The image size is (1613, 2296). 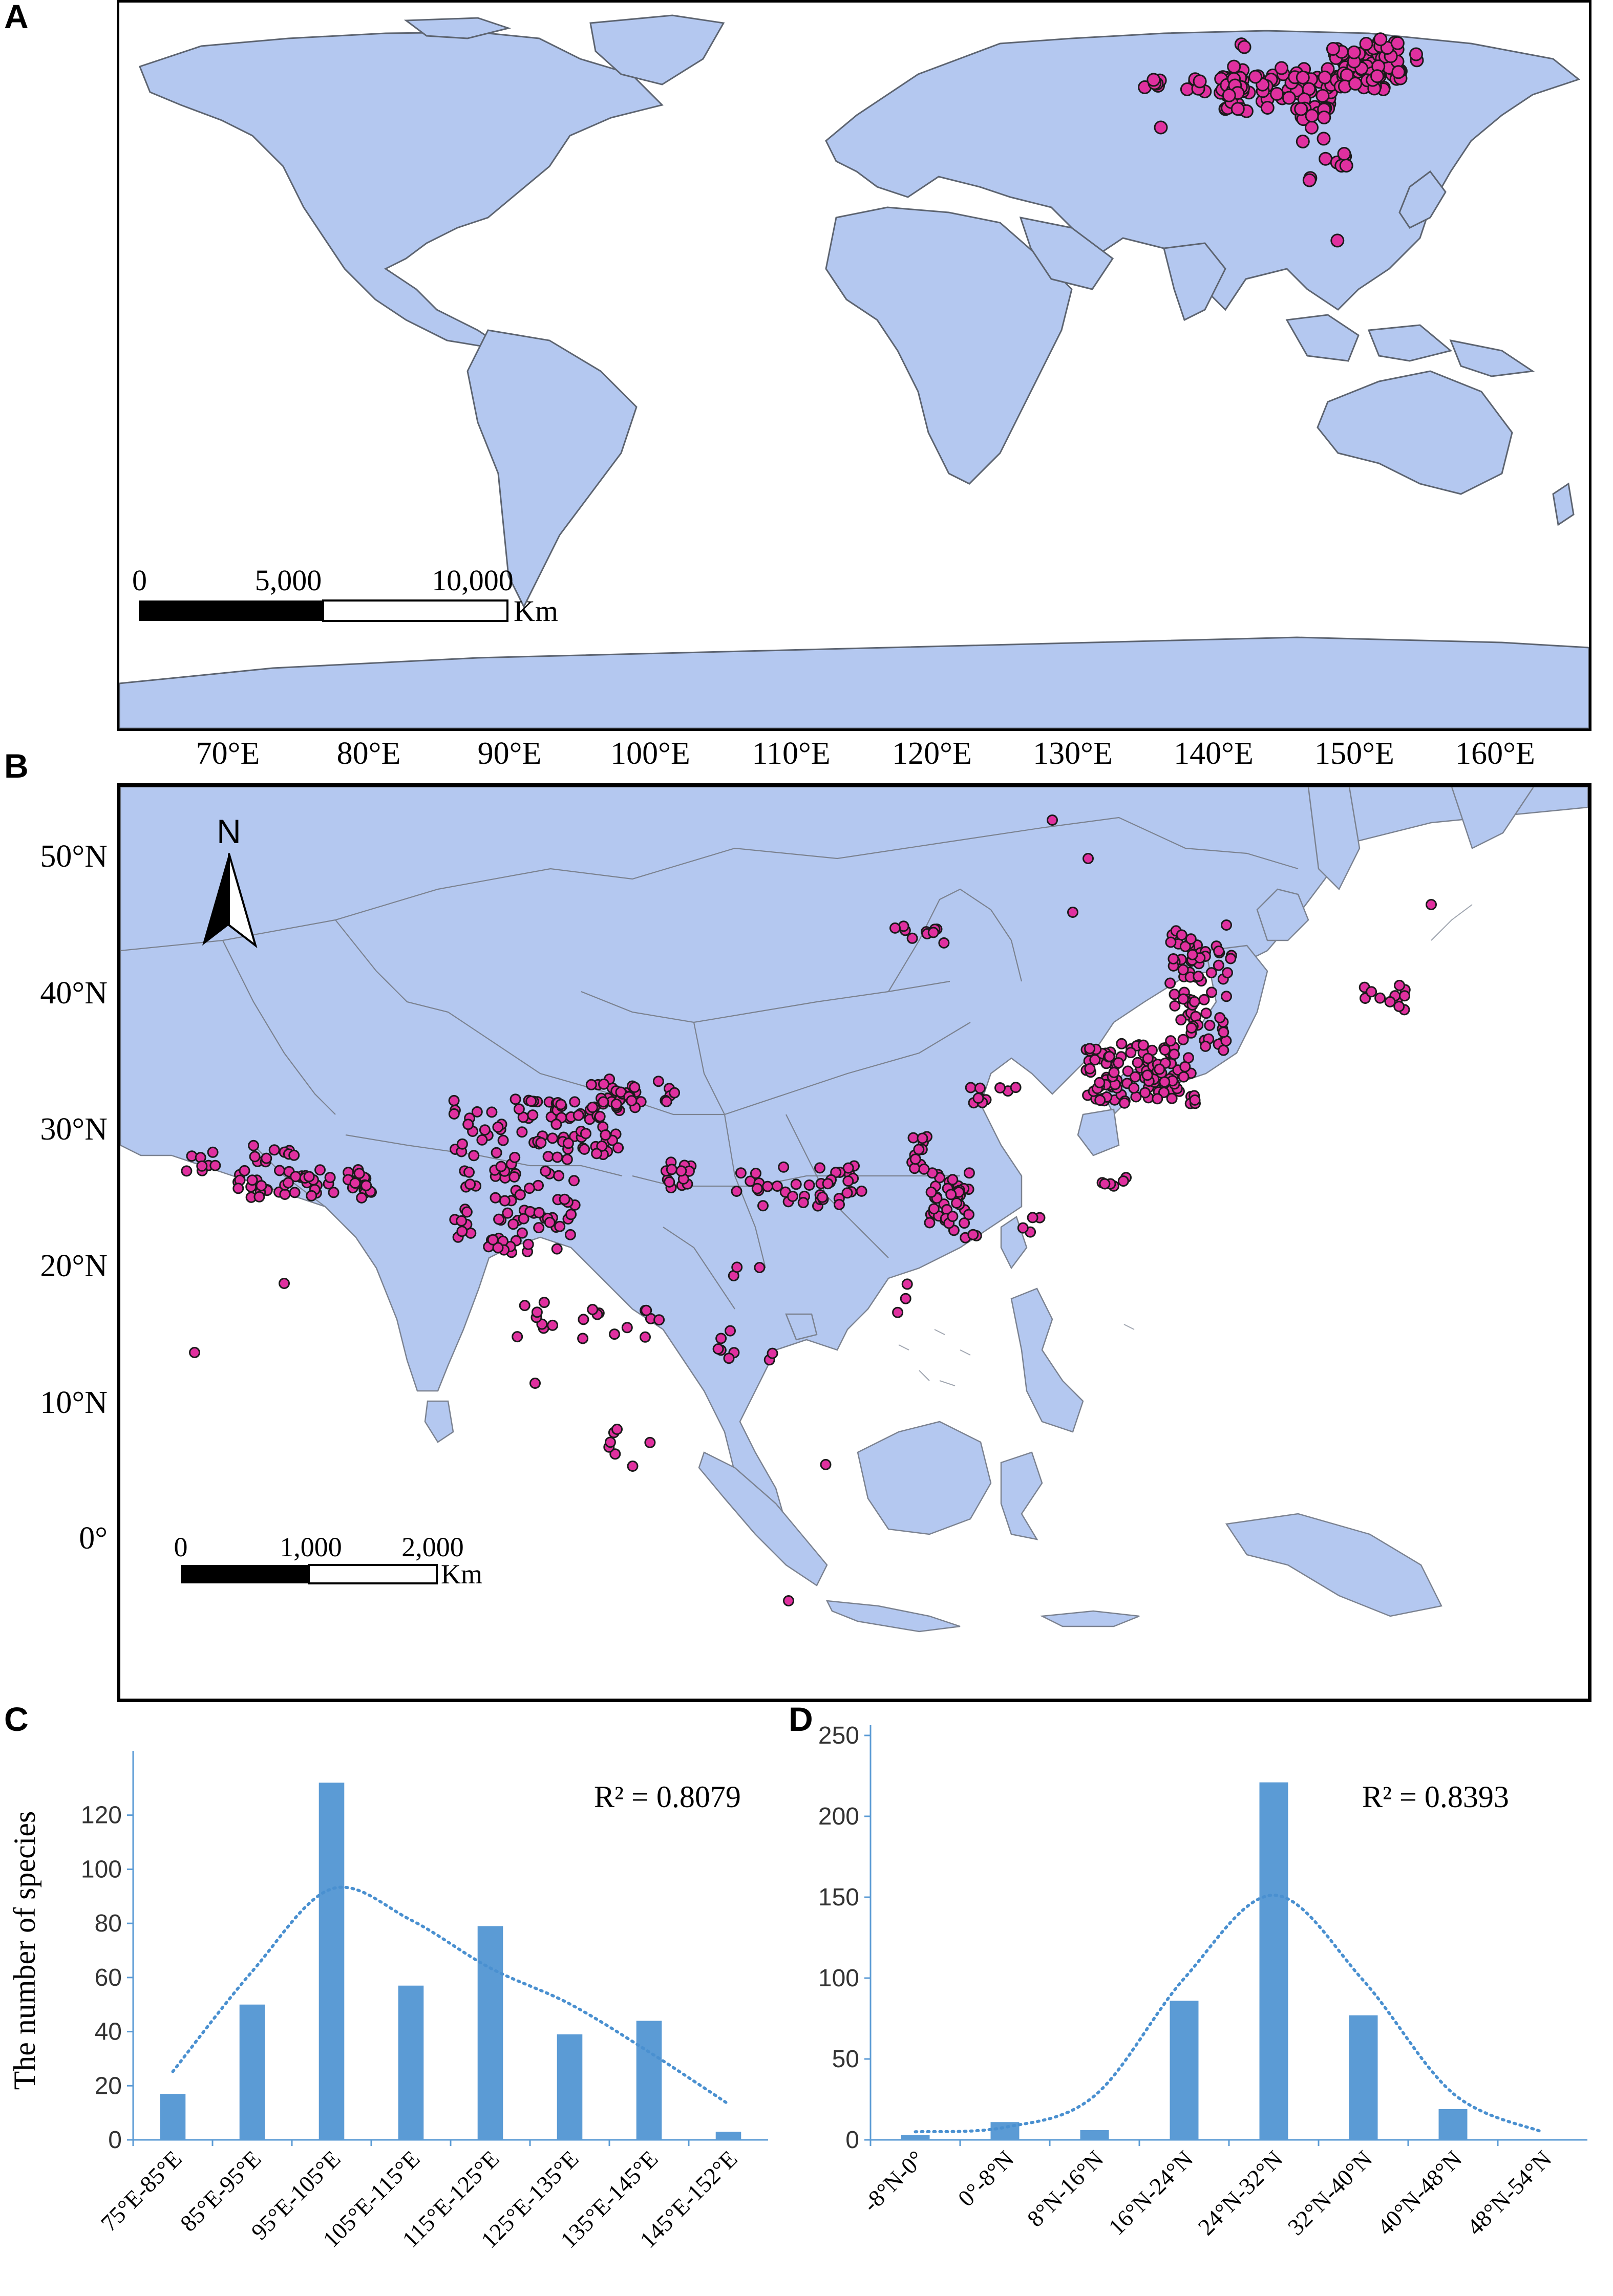 I want to click on y-tick-label: 120, so click(x=101, y=1815).